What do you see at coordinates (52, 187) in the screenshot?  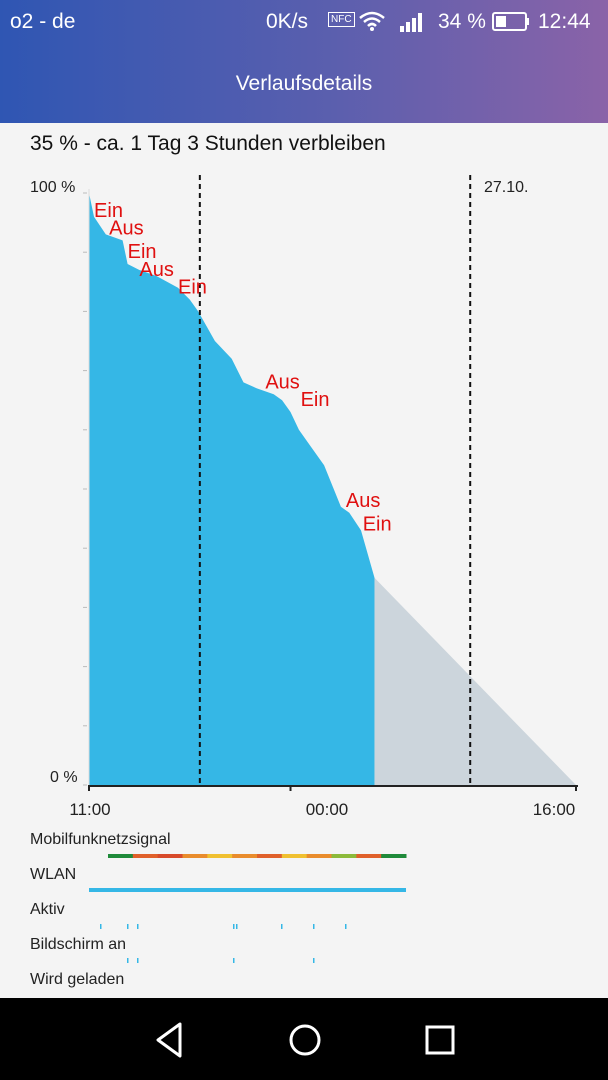 I see `y-tick-label-top: 100 %` at bounding box center [52, 187].